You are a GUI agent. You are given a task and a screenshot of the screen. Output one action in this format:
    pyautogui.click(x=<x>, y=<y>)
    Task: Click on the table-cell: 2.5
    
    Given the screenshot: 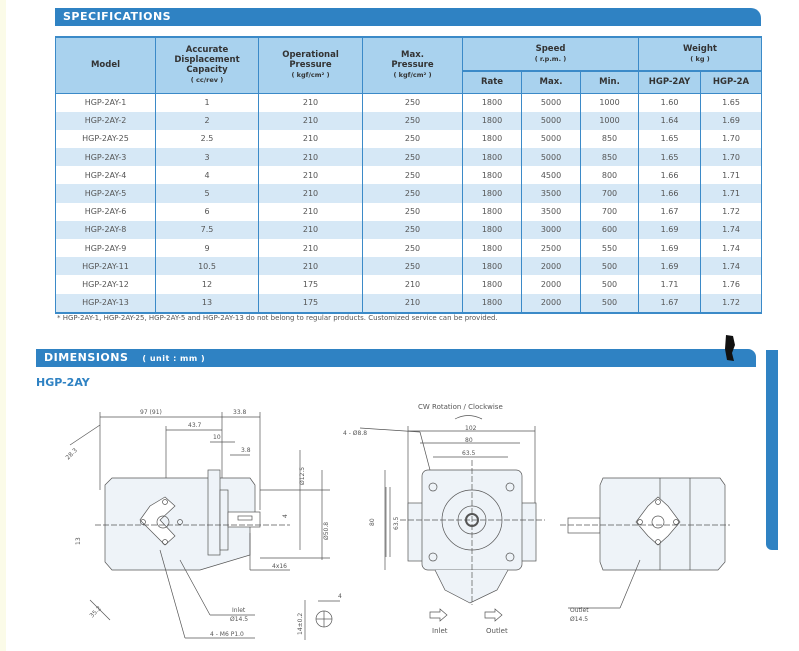 What is the action you would take?
    pyautogui.click(x=207, y=139)
    